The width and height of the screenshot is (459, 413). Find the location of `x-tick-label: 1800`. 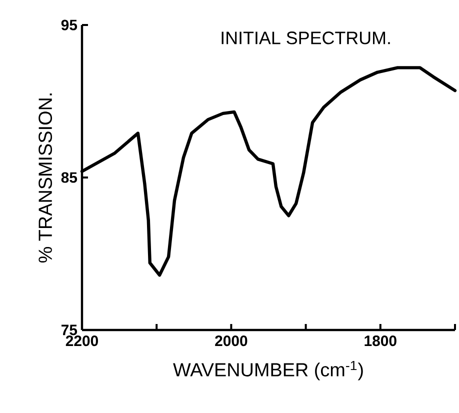

x-tick-label: 1800 is located at coordinates (380, 341).